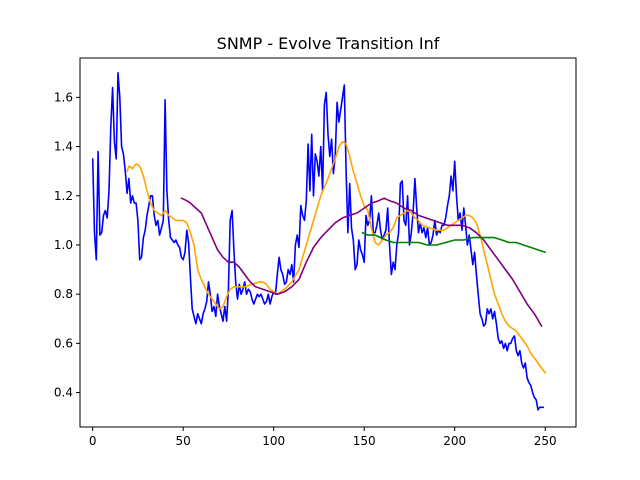  I want to click on x-tick-label: 100, so click(273, 441).